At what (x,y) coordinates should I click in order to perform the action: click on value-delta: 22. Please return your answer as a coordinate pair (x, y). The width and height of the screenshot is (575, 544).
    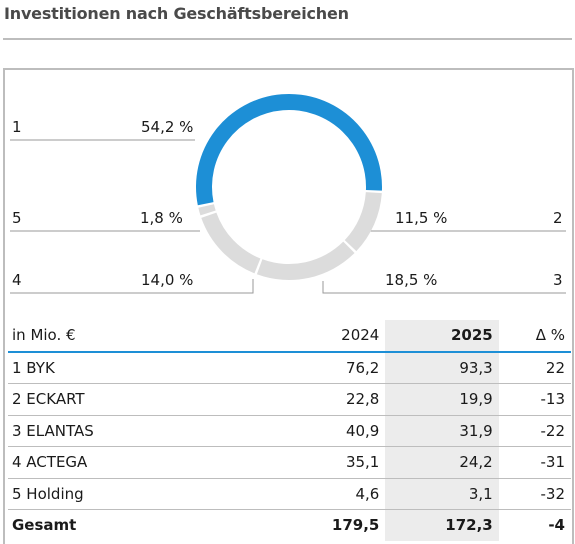
    Looking at the image, I should click on (534, 367).